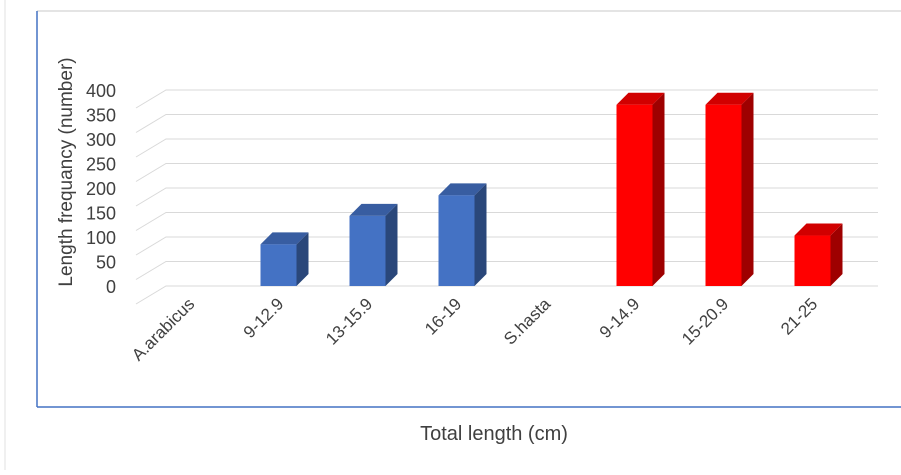 The height and width of the screenshot is (475, 901). I want to click on y-tick-label: 200, so click(101, 189).